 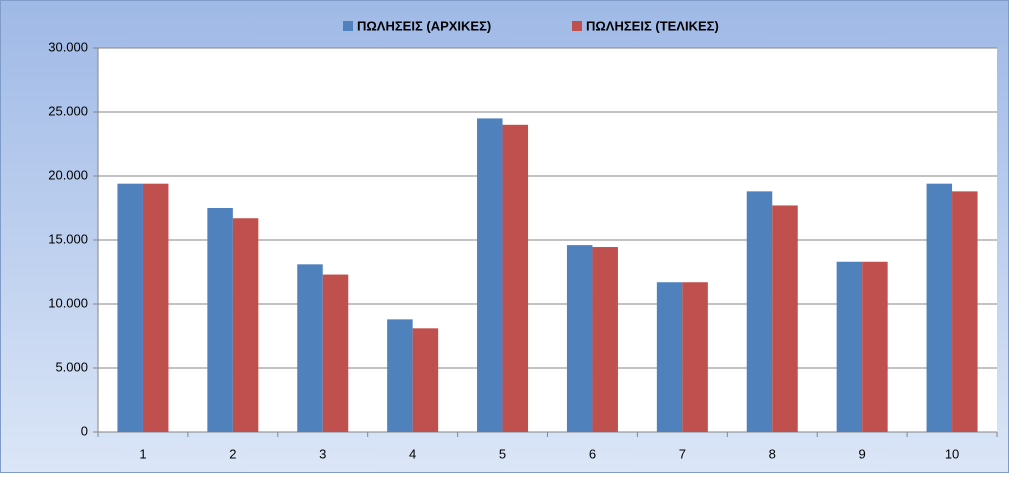 I want to click on legend-label: ΠΩΛΗΣΕΙΣ (ΤΕΛΙΚΕΣ), so click(x=652, y=25).